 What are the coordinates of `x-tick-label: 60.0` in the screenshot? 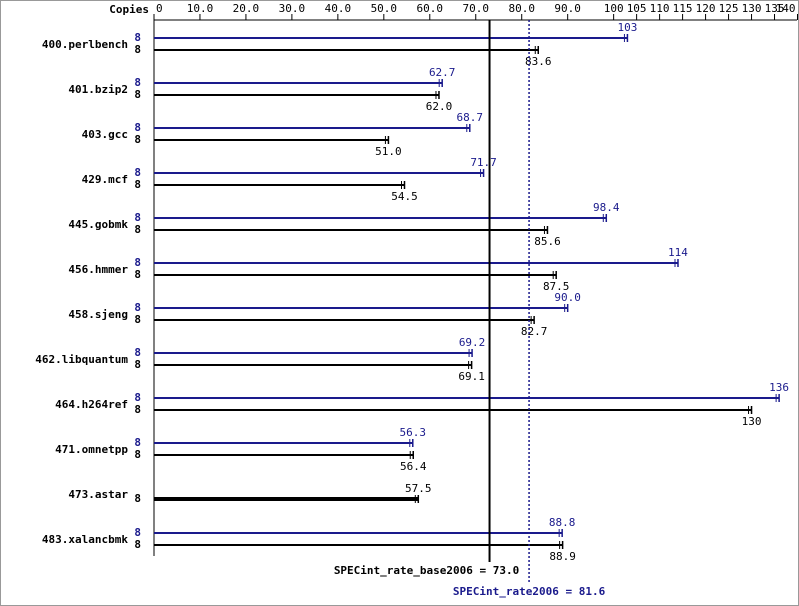 It's located at (430, 8).